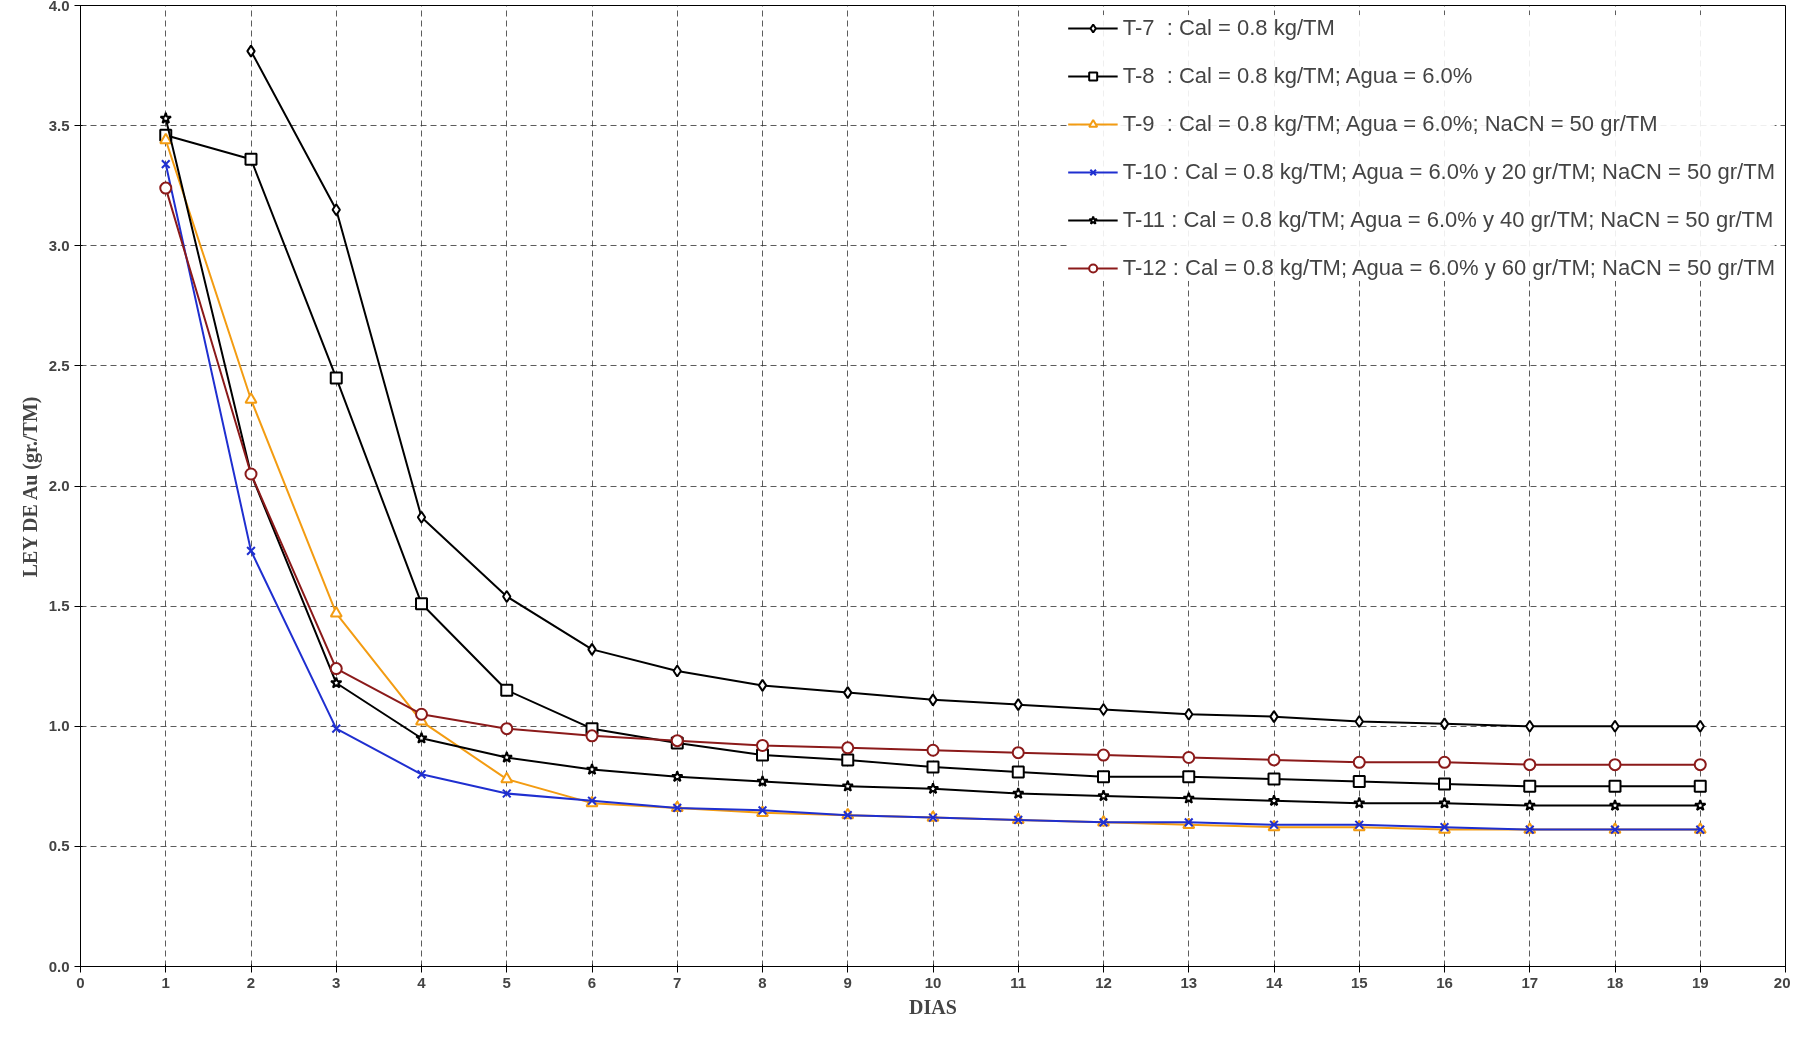 This screenshot has height=1040, width=1814. Describe the element at coordinates (506, 982) in the screenshot. I see `x-tick-label: 5` at that location.